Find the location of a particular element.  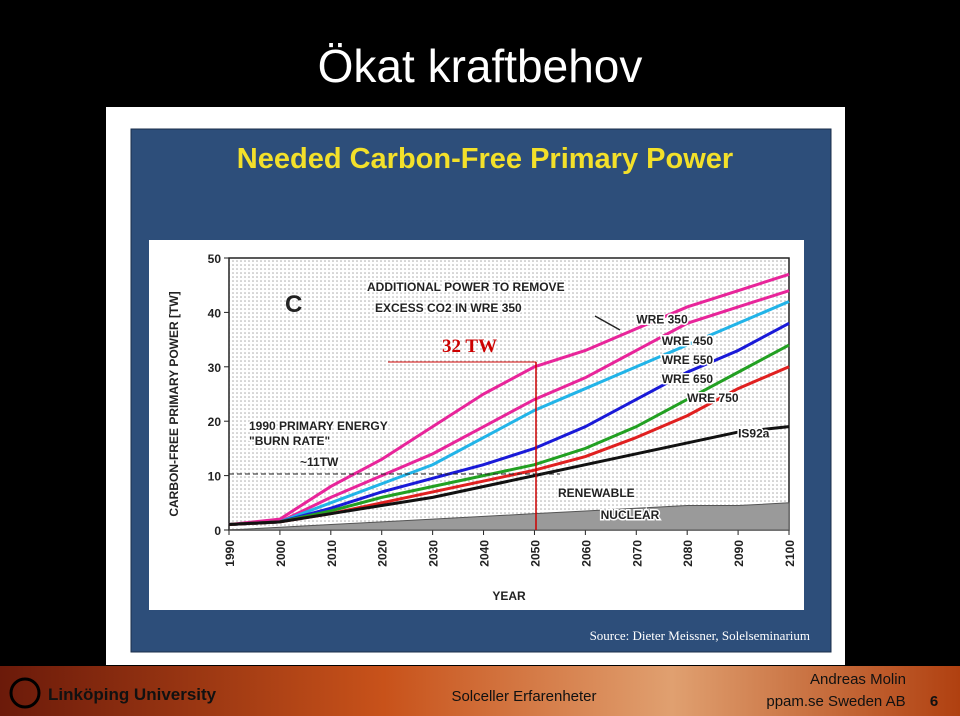

area is located at coordinates (509, 516).